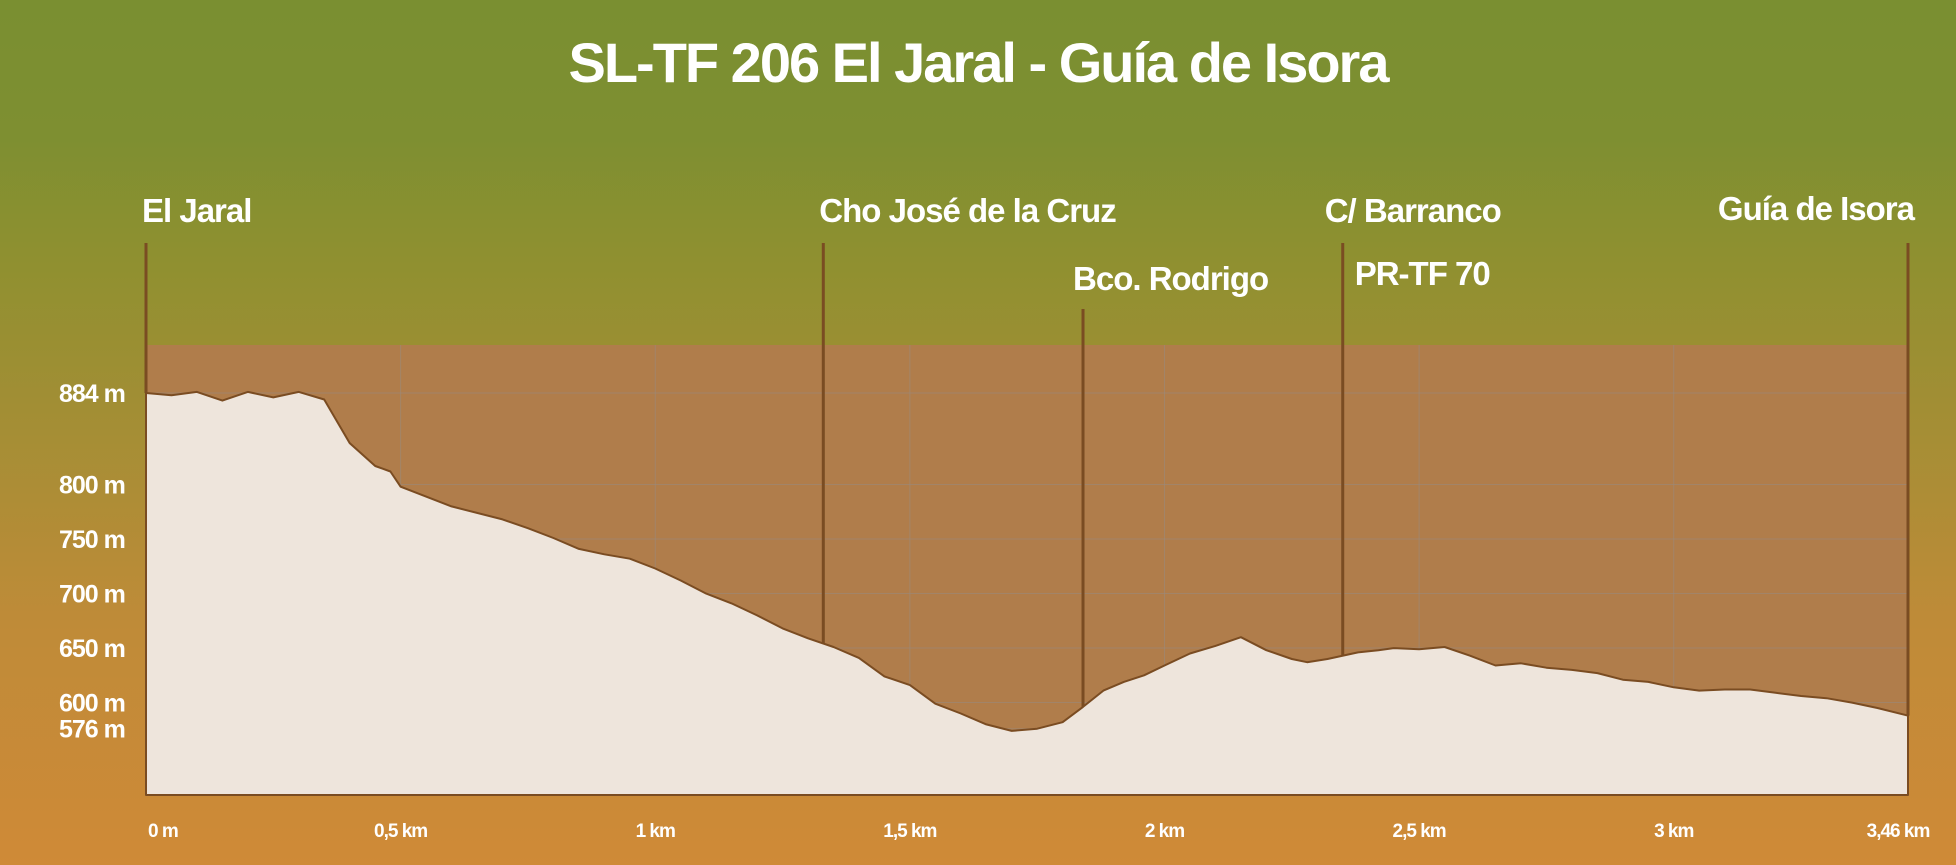 The image size is (1956, 865). Describe the element at coordinates (196, 210) in the screenshot. I see `waypoint-label: El Jaral` at that location.